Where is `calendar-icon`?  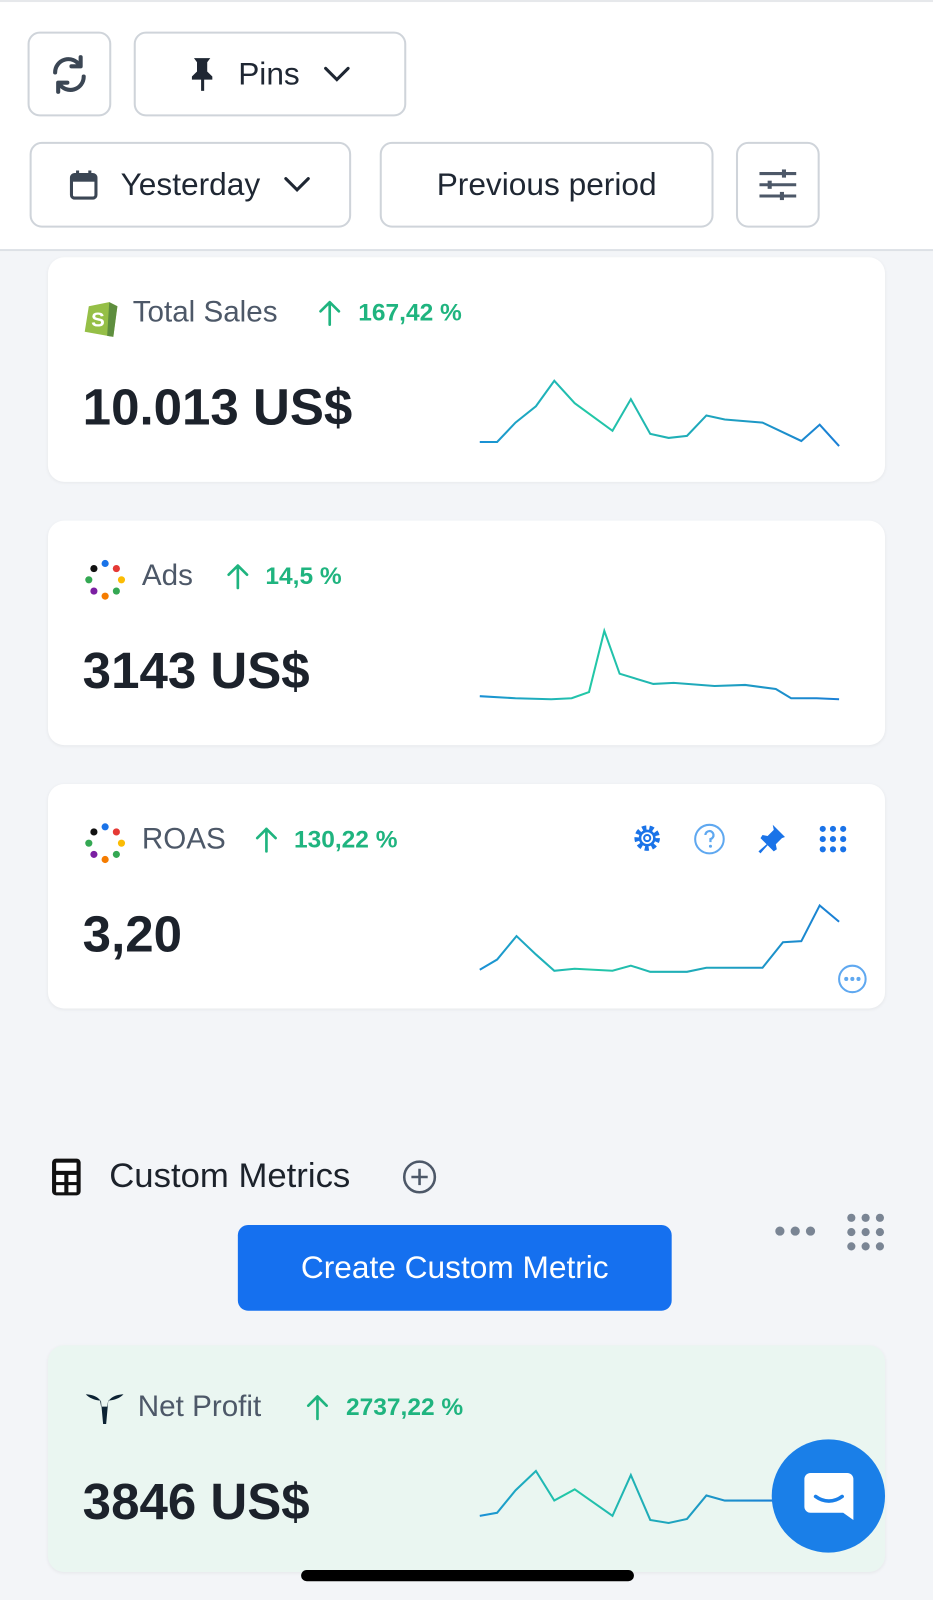 calendar-icon is located at coordinates (84, 185).